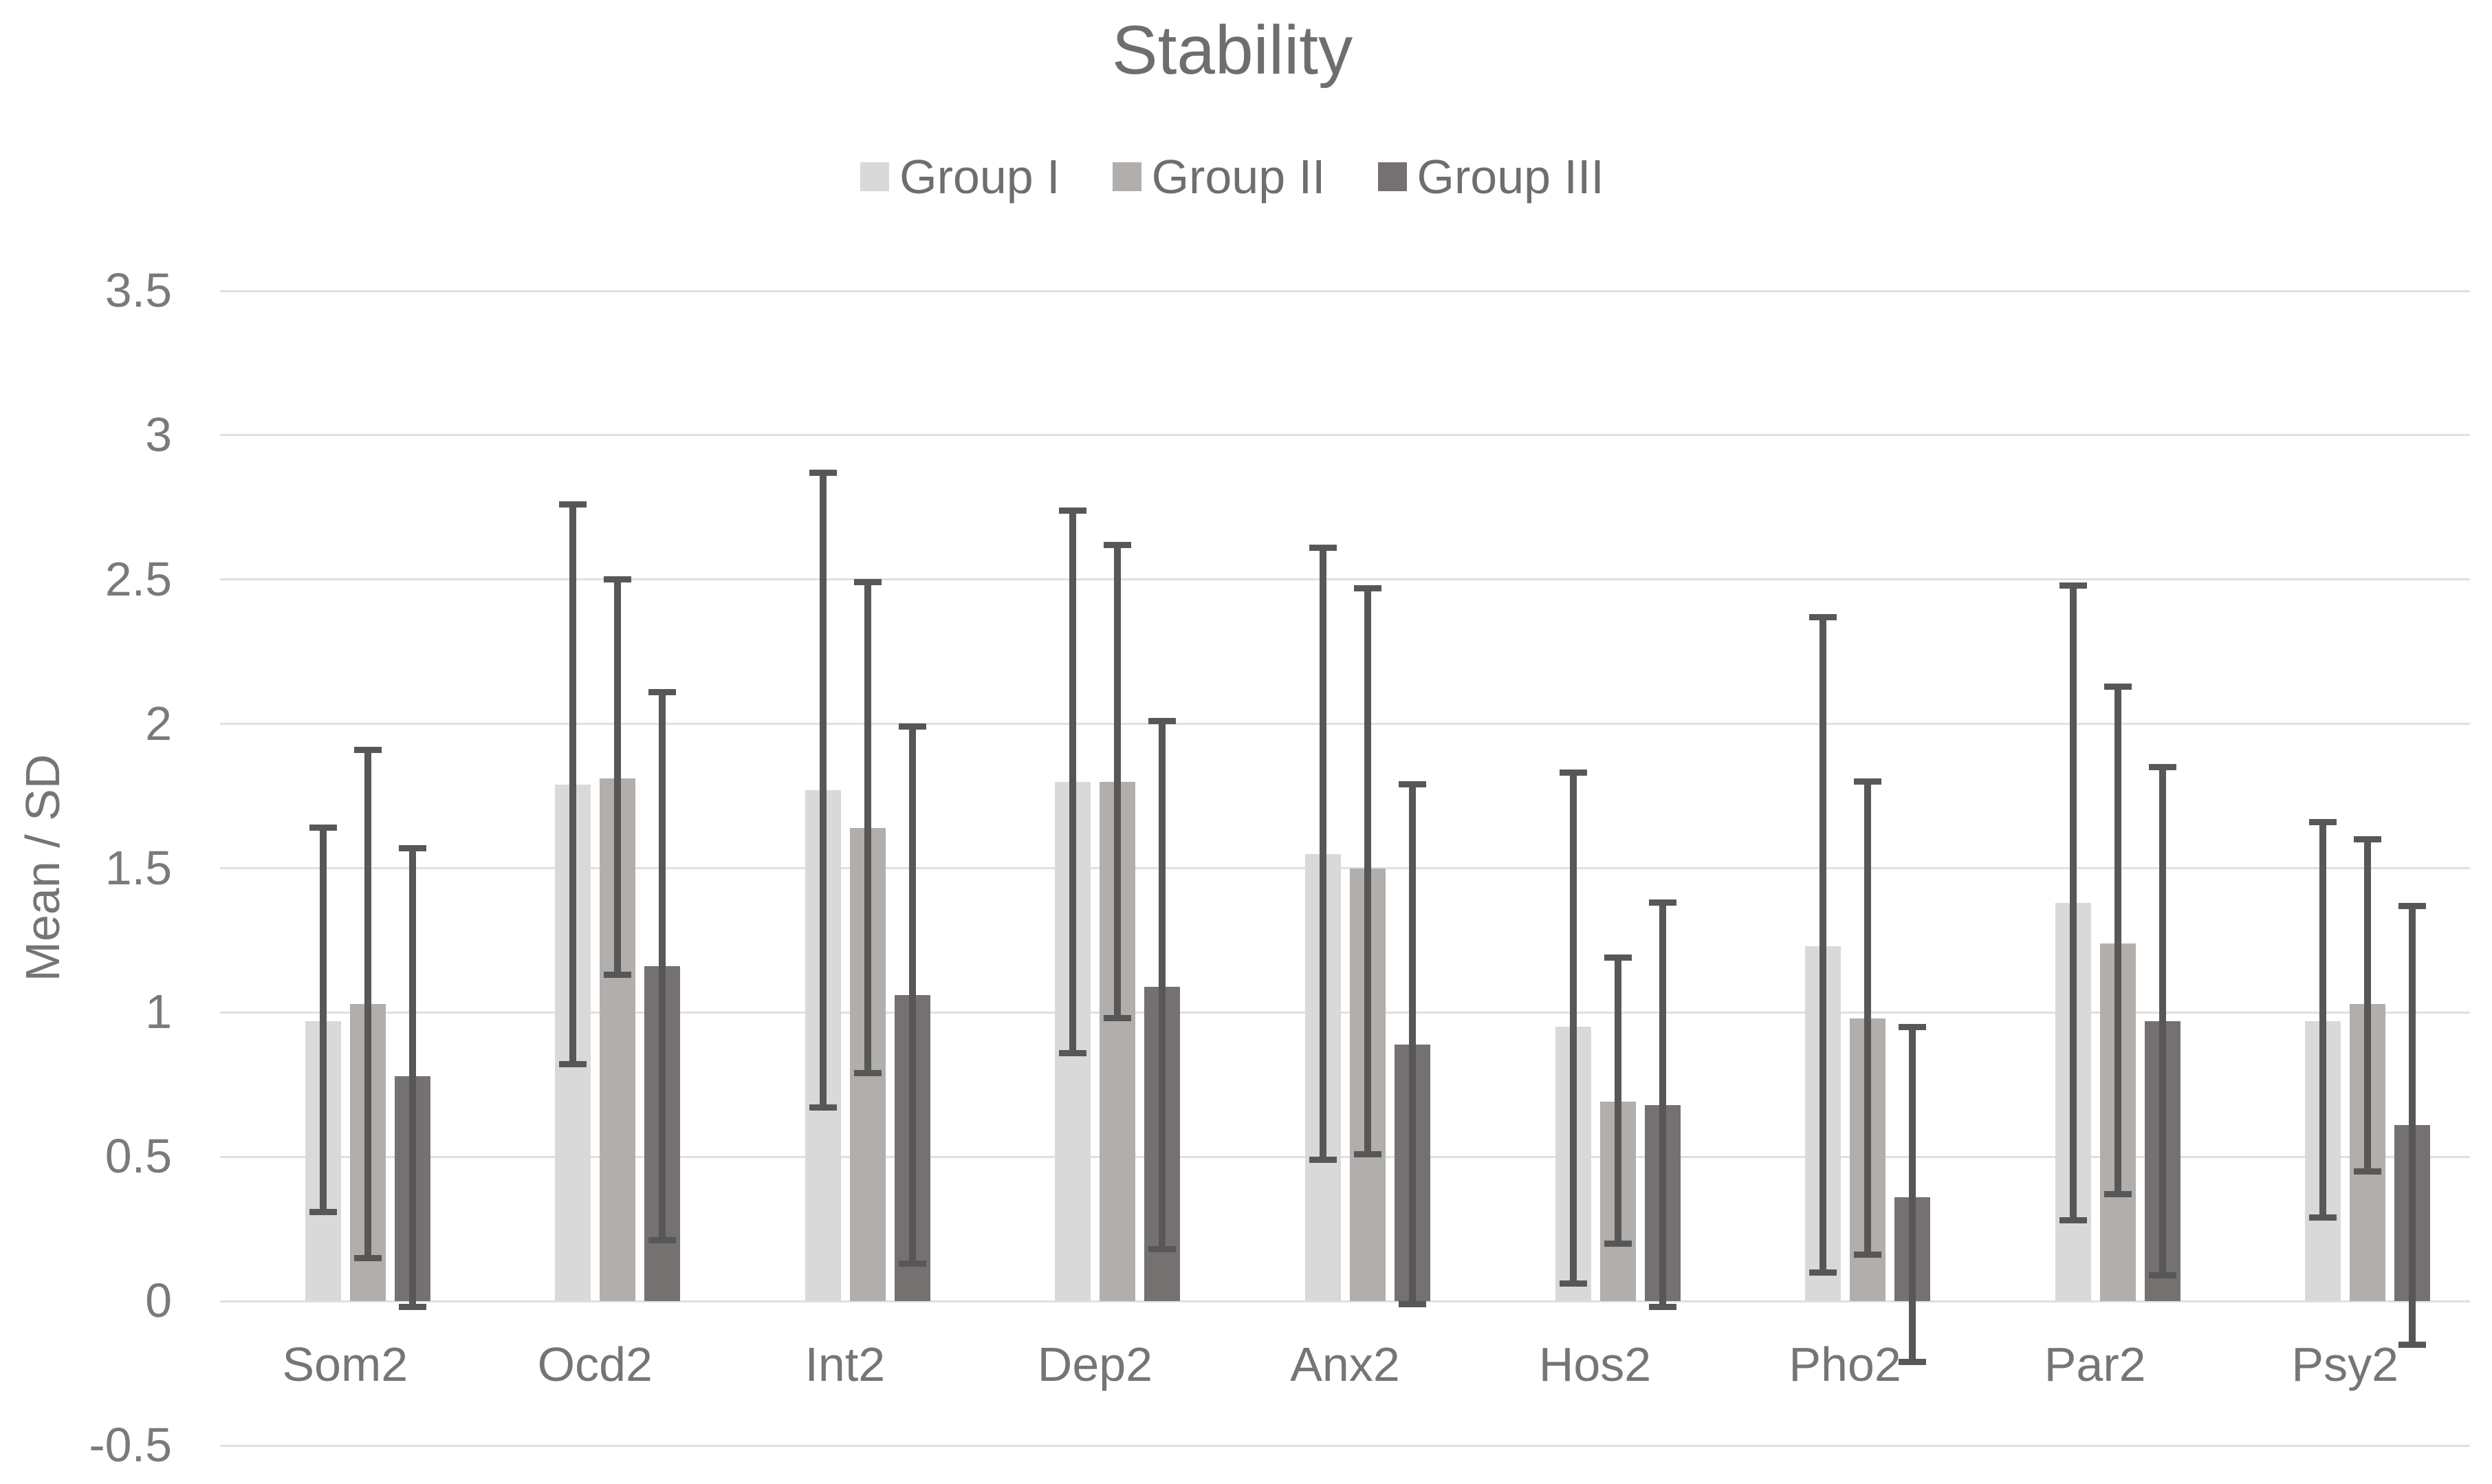  Describe the element at coordinates (345, 1364) in the screenshot. I see `category-label-som2: Som2` at that location.